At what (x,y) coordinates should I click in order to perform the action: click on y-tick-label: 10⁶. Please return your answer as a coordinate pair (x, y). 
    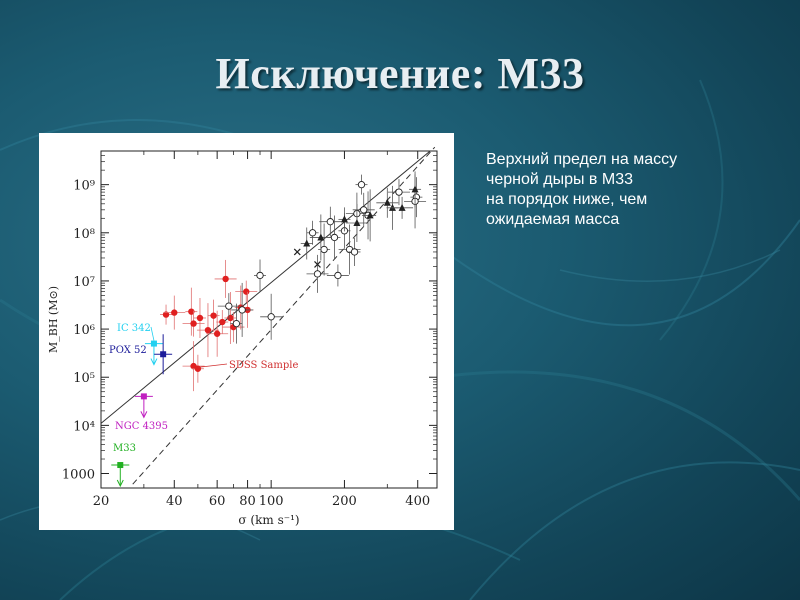
    Looking at the image, I should click on (84, 330).